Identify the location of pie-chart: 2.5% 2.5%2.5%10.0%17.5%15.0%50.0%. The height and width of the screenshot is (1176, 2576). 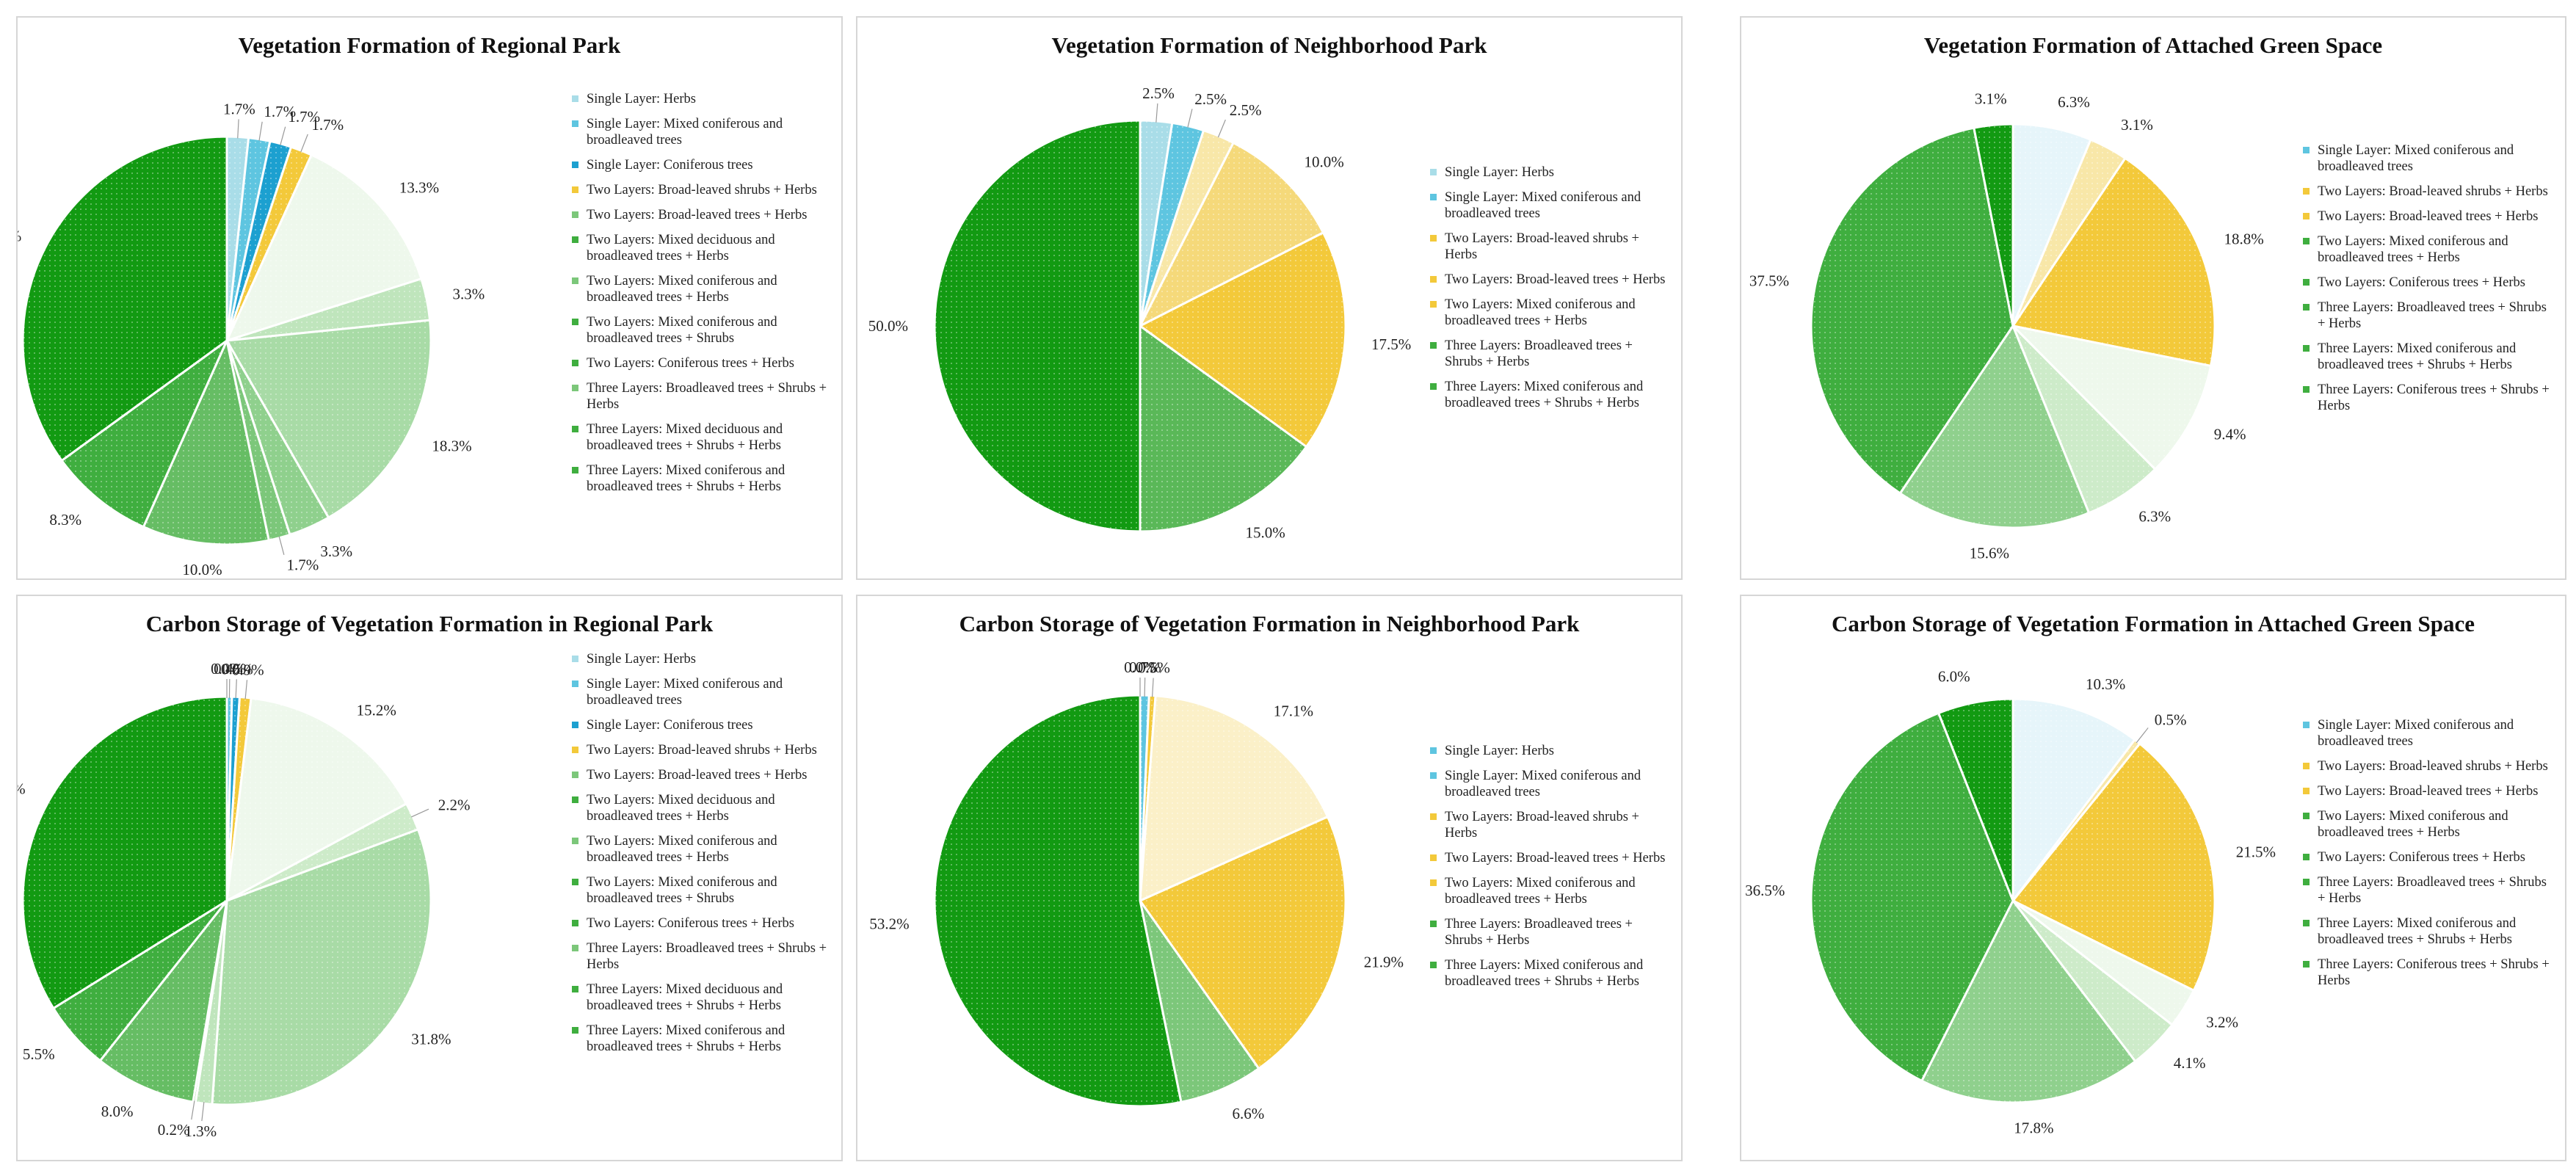
(1140, 313).